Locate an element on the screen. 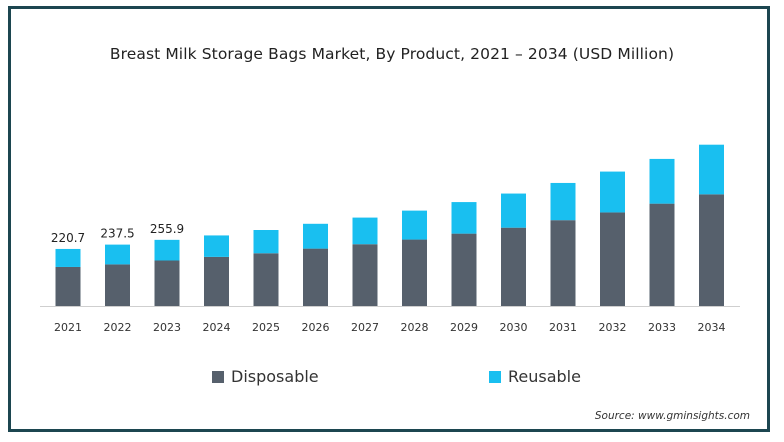 Image resolution: width=784 pixels, height=442 pixels. x-tick-label-2024: 2024 is located at coordinates (217, 327).